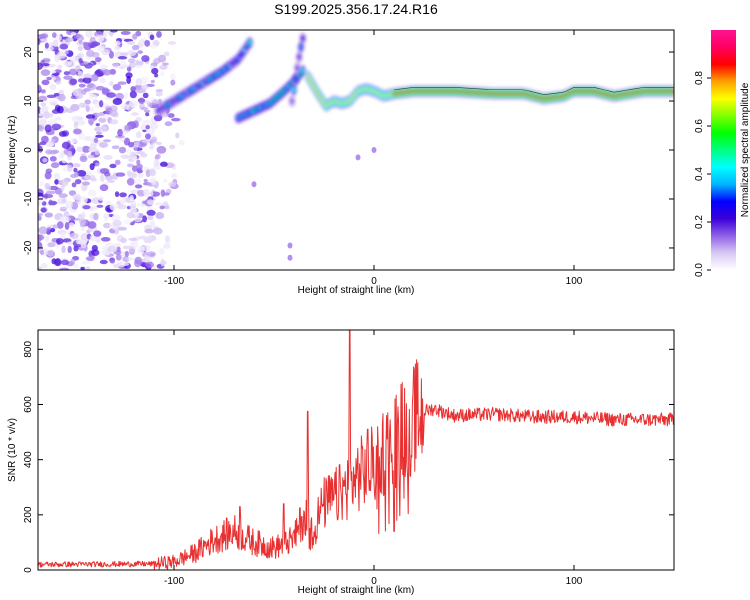  Describe the element at coordinates (489, 91) in the screenshot. I see `main-ridge` at that location.